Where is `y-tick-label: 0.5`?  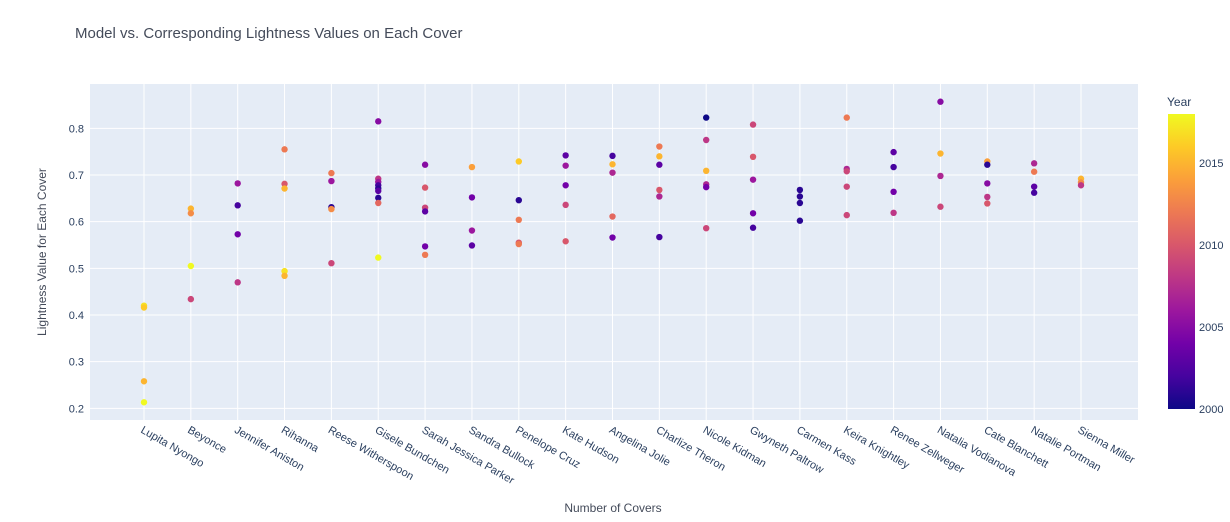 y-tick-label: 0.5 is located at coordinates (76, 269).